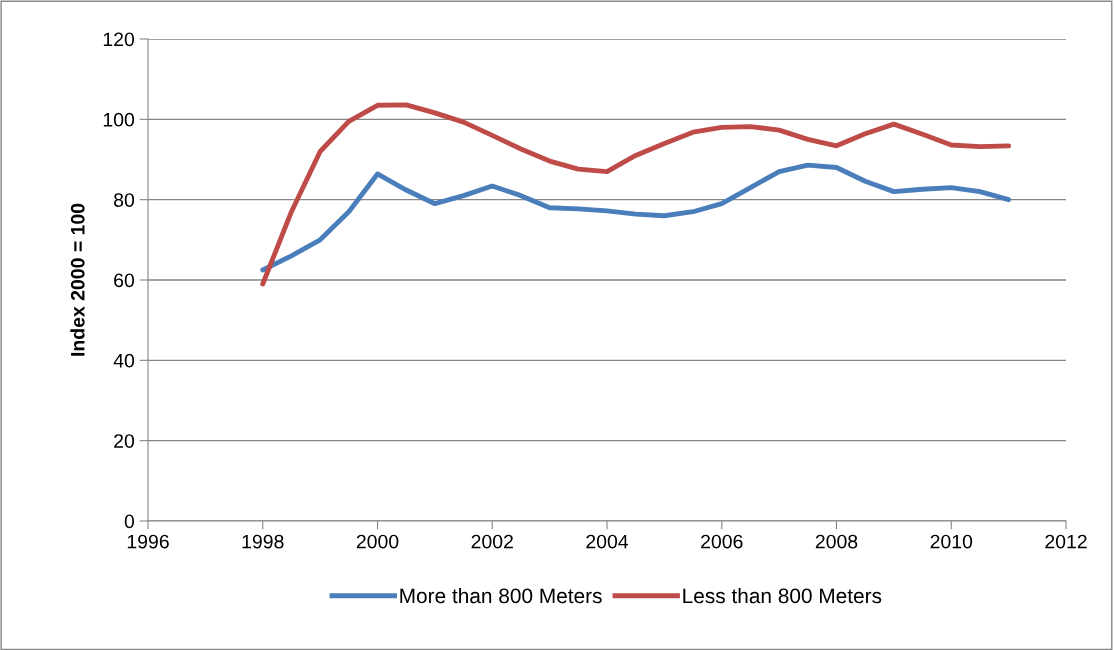 The width and height of the screenshot is (1114, 650). I want to click on y-tick-label: 40, so click(124, 360).